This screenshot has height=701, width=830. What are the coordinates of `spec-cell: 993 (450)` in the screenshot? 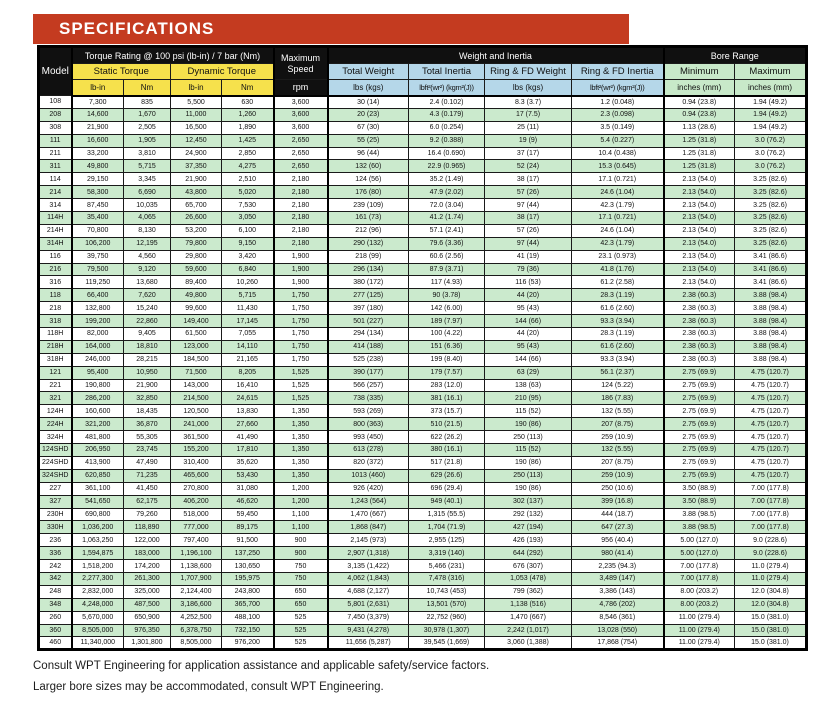 It's located at (367, 437).